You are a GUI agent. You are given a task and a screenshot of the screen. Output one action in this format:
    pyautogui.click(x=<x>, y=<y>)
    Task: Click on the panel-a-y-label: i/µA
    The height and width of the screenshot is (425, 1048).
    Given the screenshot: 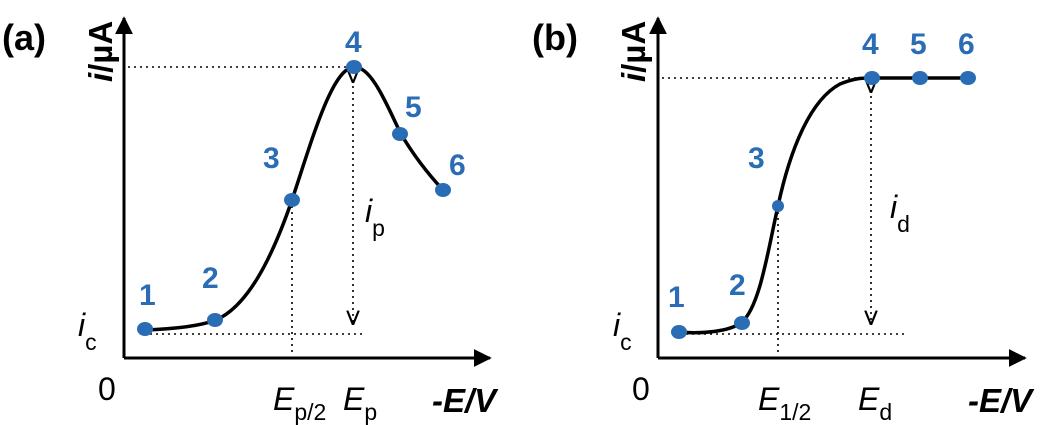 What is the action you would take?
    pyautogui.click(x=100, y=51)
    